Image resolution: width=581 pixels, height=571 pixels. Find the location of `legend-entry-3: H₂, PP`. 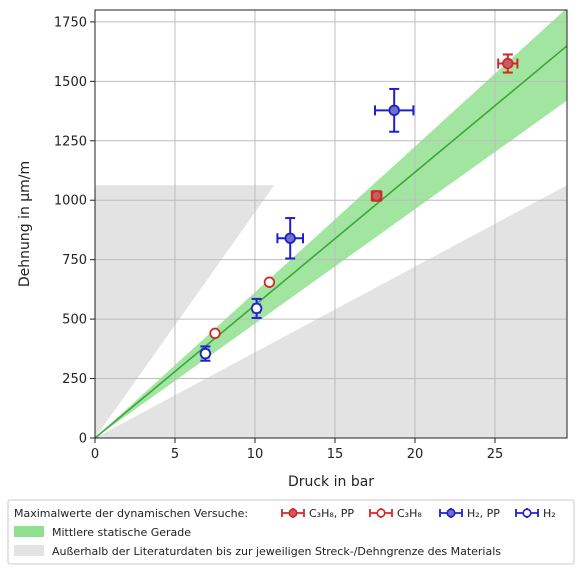

legend-entry-3: H₂, PP is located at coordinates (469, 513).